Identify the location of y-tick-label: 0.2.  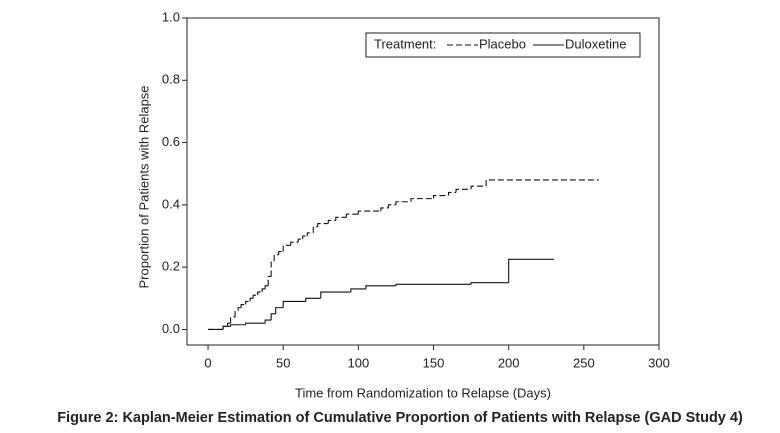
(171, 266).